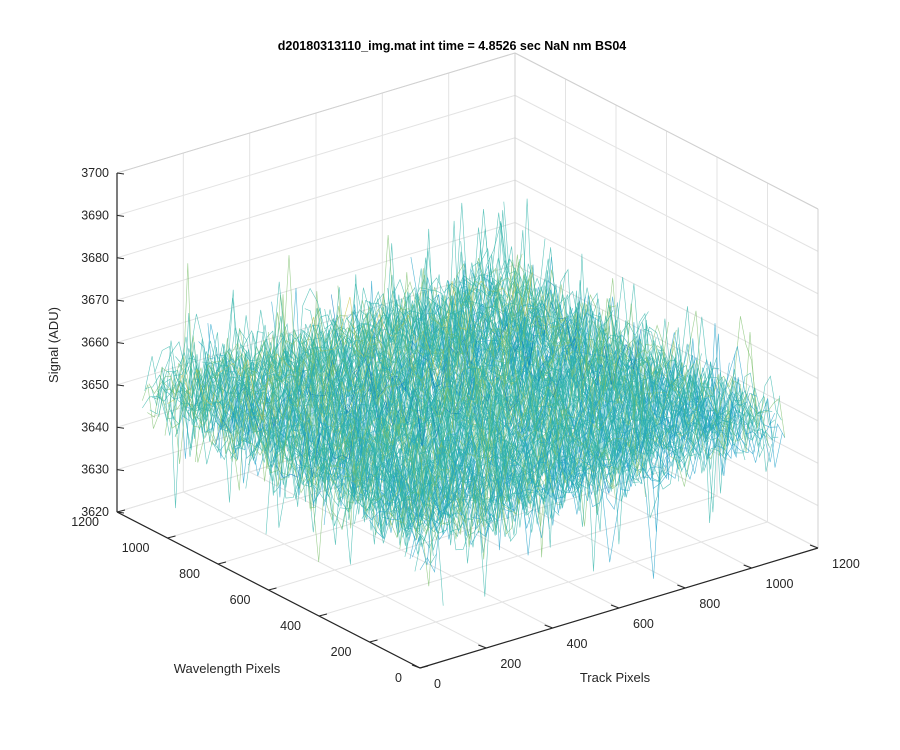  I want to click on z-tick-label: 3670, so click(95, 300).